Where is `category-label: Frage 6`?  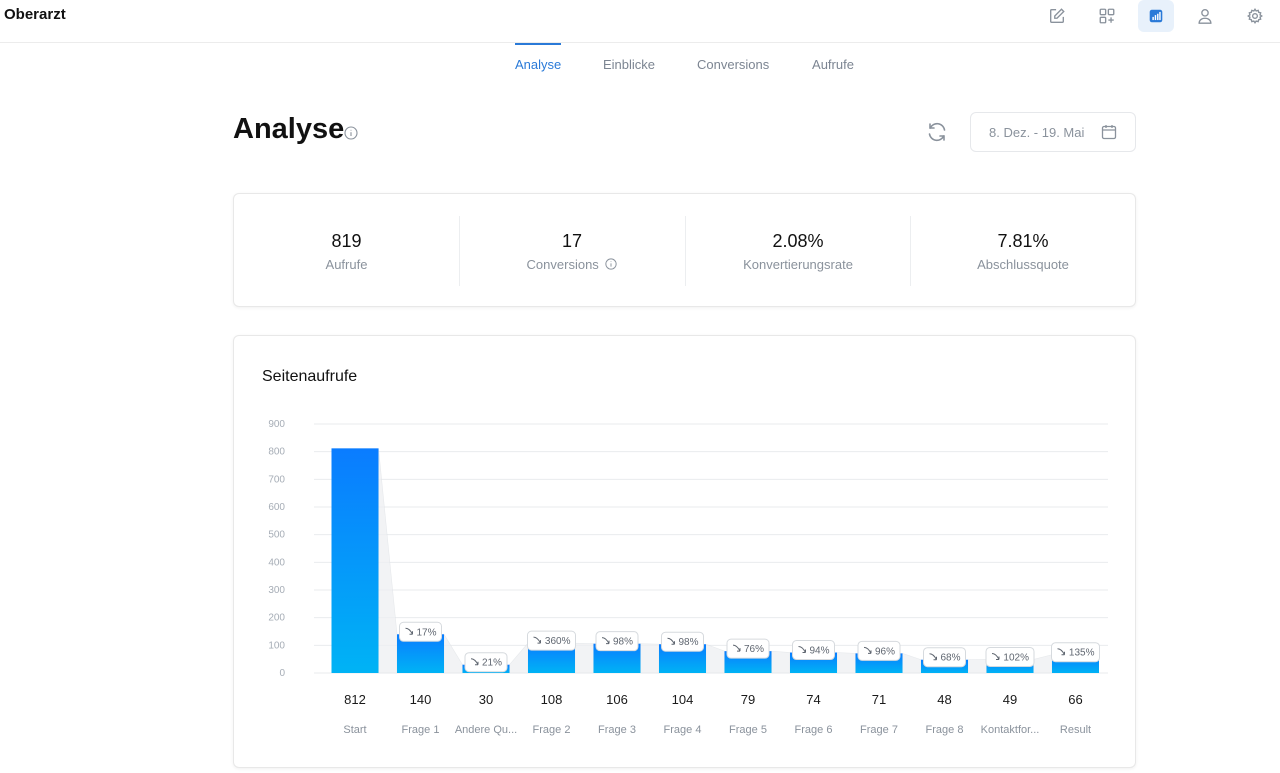 category-label: Frage 6 is located at coordinates (814, 730).